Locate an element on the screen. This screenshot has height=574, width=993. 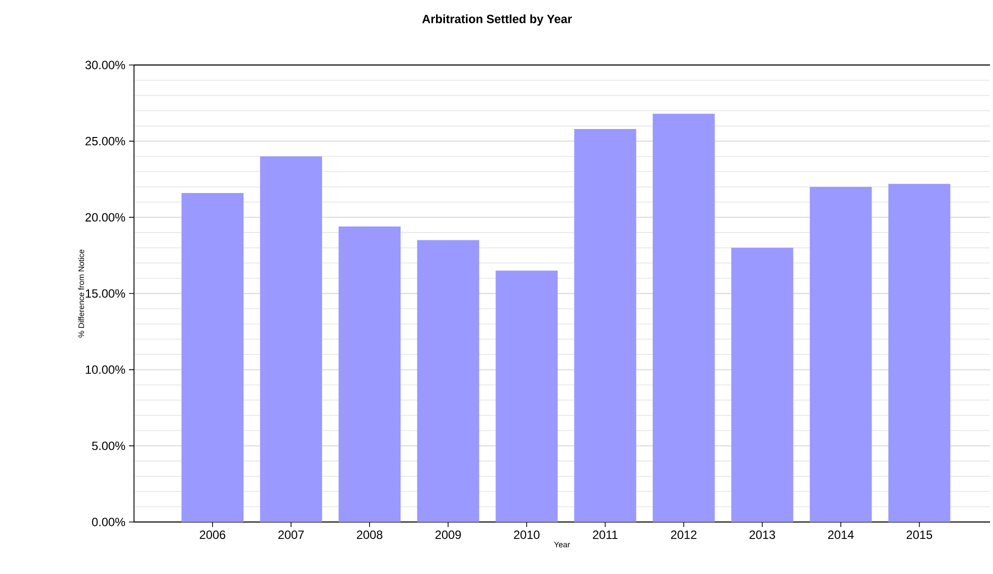
x-tick-label: 2012 is located at coordinates (683, 534).